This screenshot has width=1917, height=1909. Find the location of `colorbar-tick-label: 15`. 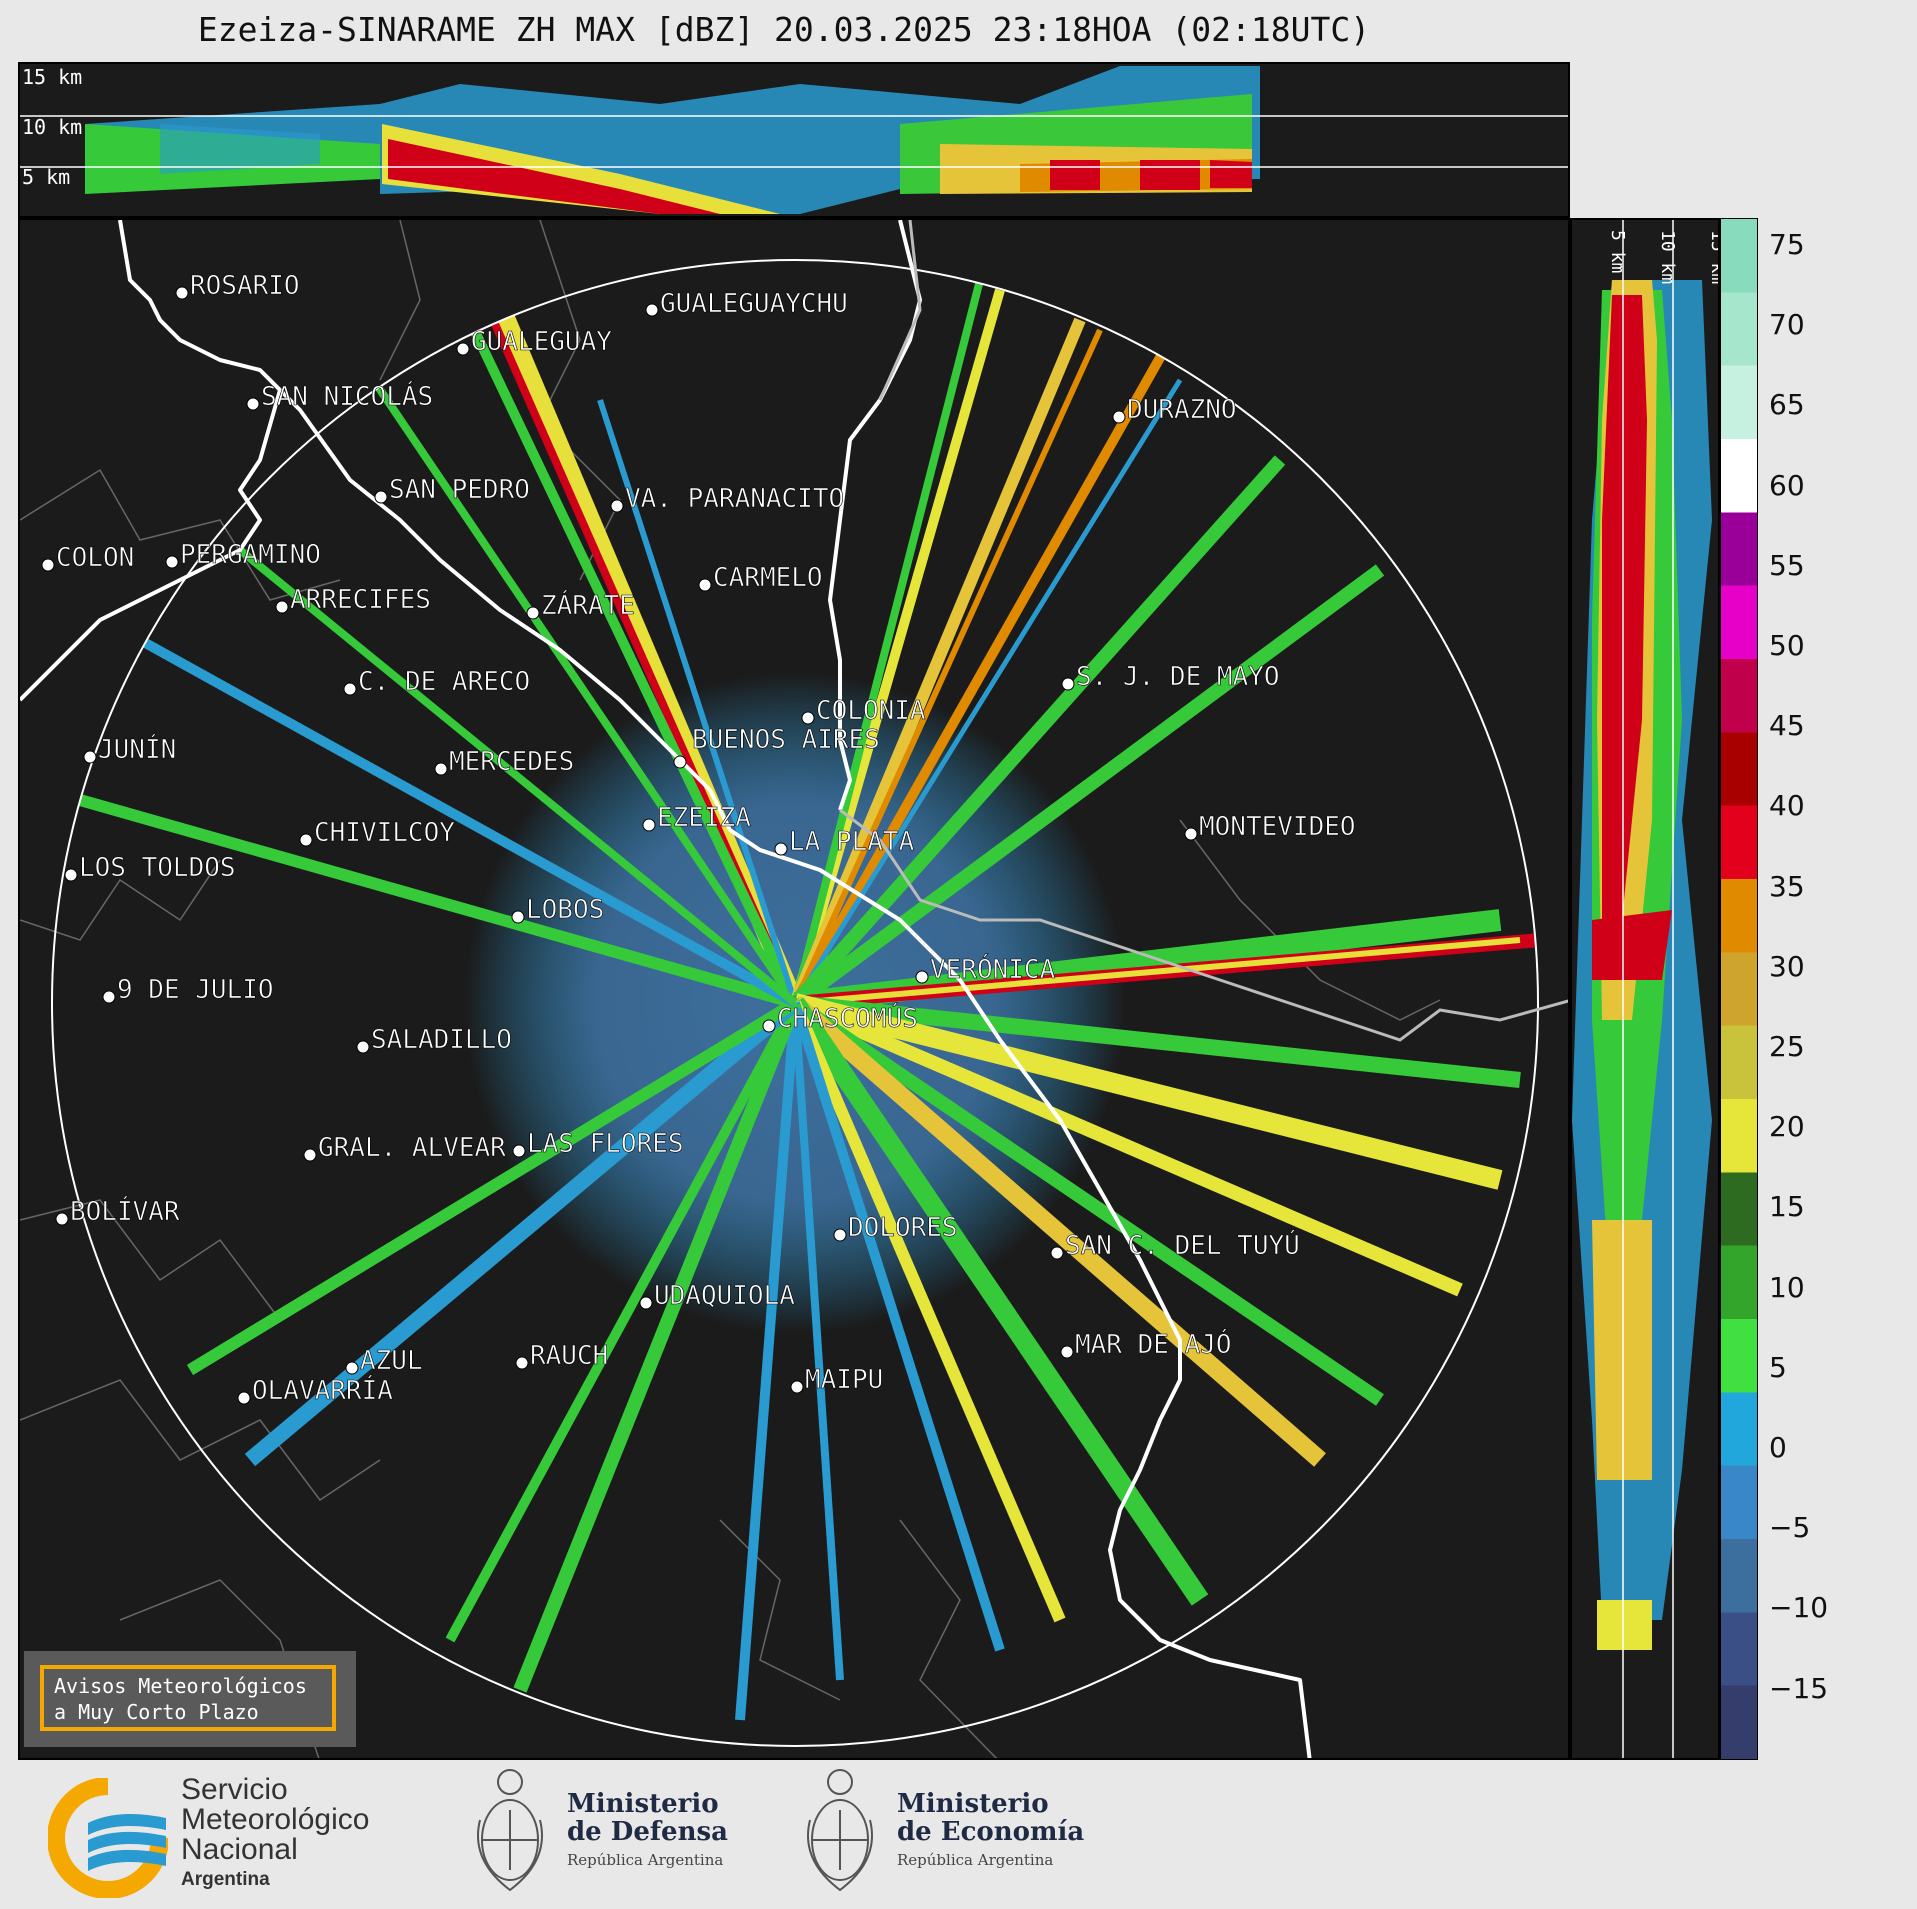

colorbar-tick-label: 15 is located at coordinates (1787, 1207).